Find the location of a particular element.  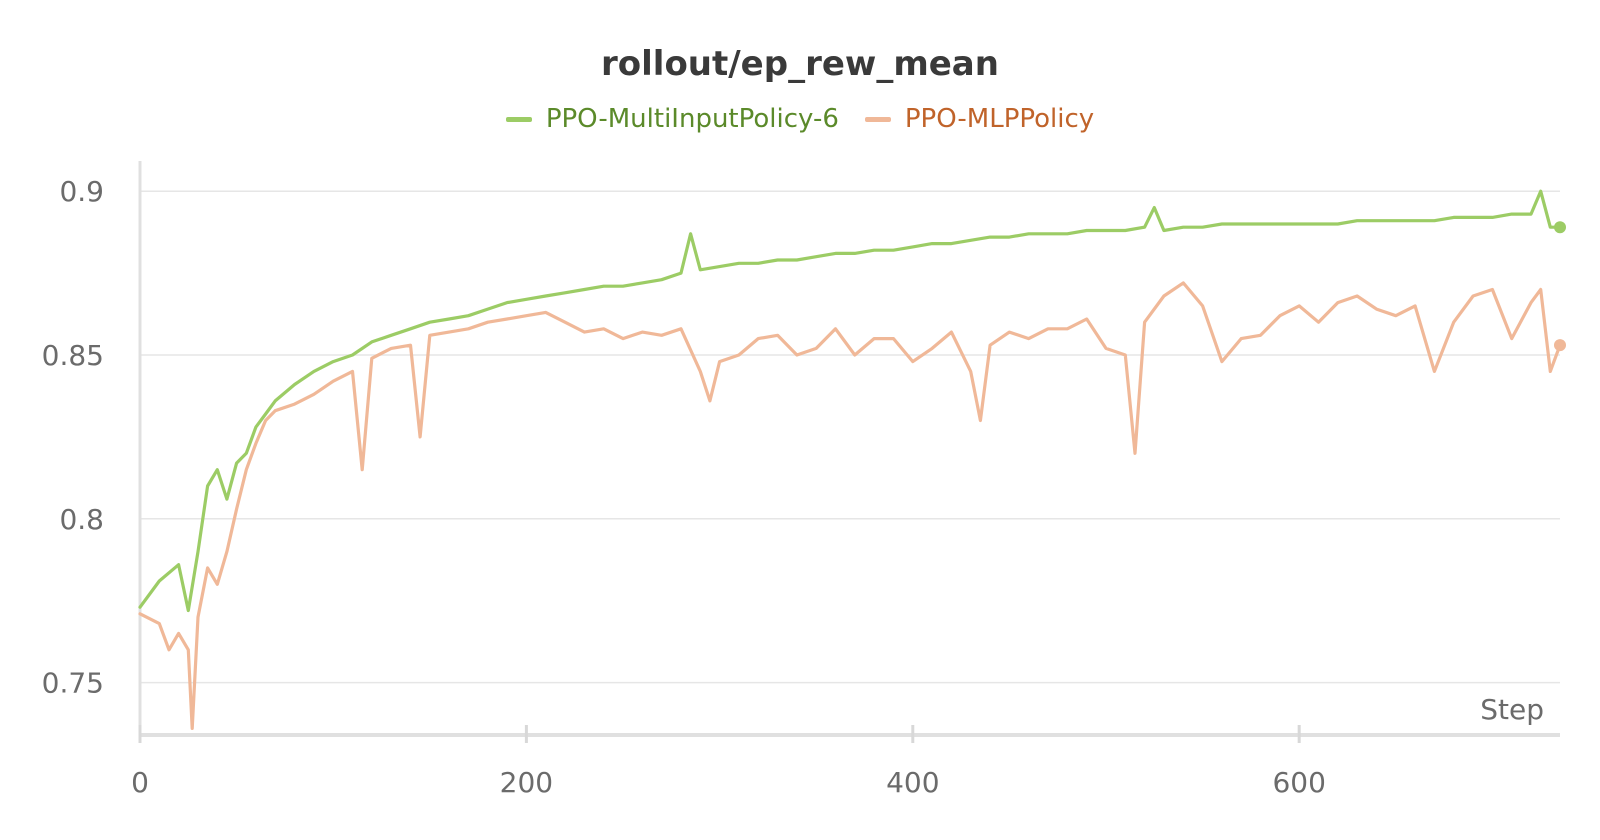

x-tick-label: 400 is located at coordinates (912, 782).